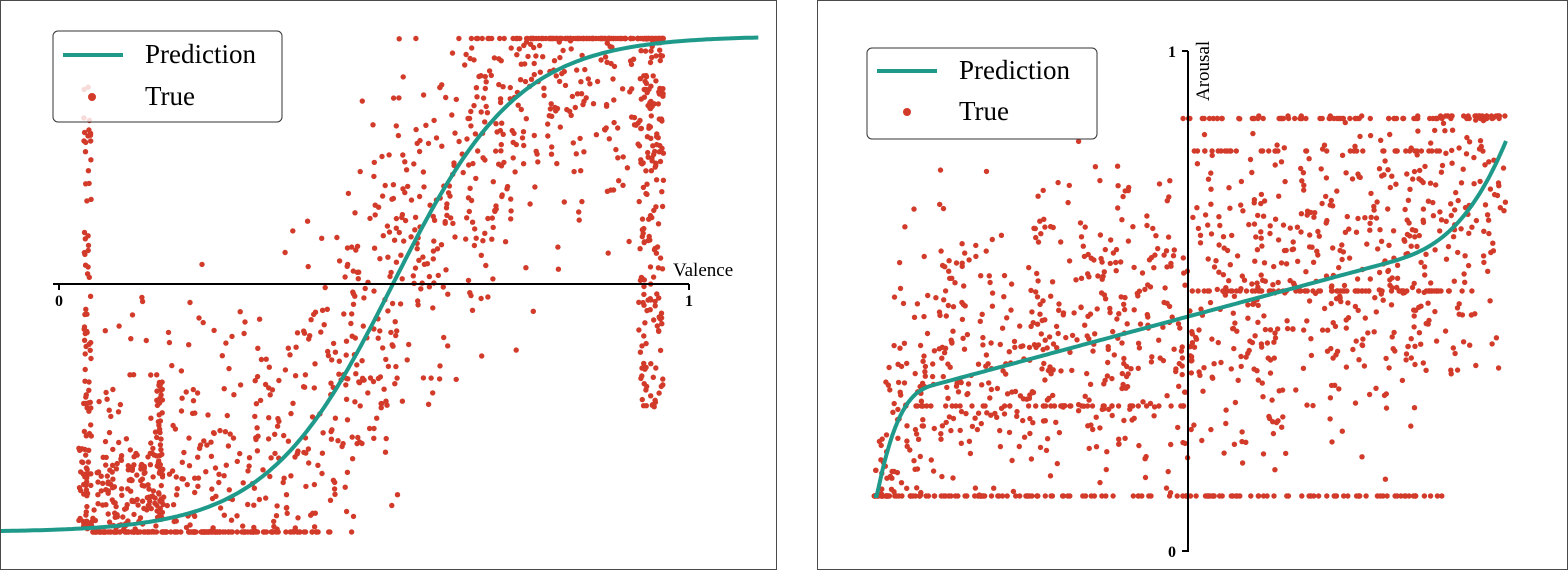 This screenshot has width=1568, height=571. What do you see at coordinates (1203, 71) in the screenshot?
I see `arousal-axis-label: Arousal` at bounding box center [1203, 71].